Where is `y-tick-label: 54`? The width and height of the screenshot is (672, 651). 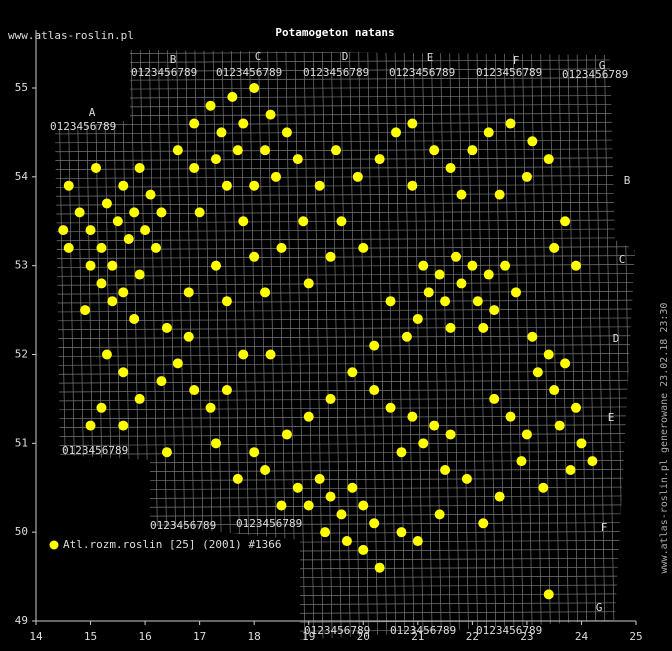
y-tick-label: 54 is located at coordinates (22, 176).